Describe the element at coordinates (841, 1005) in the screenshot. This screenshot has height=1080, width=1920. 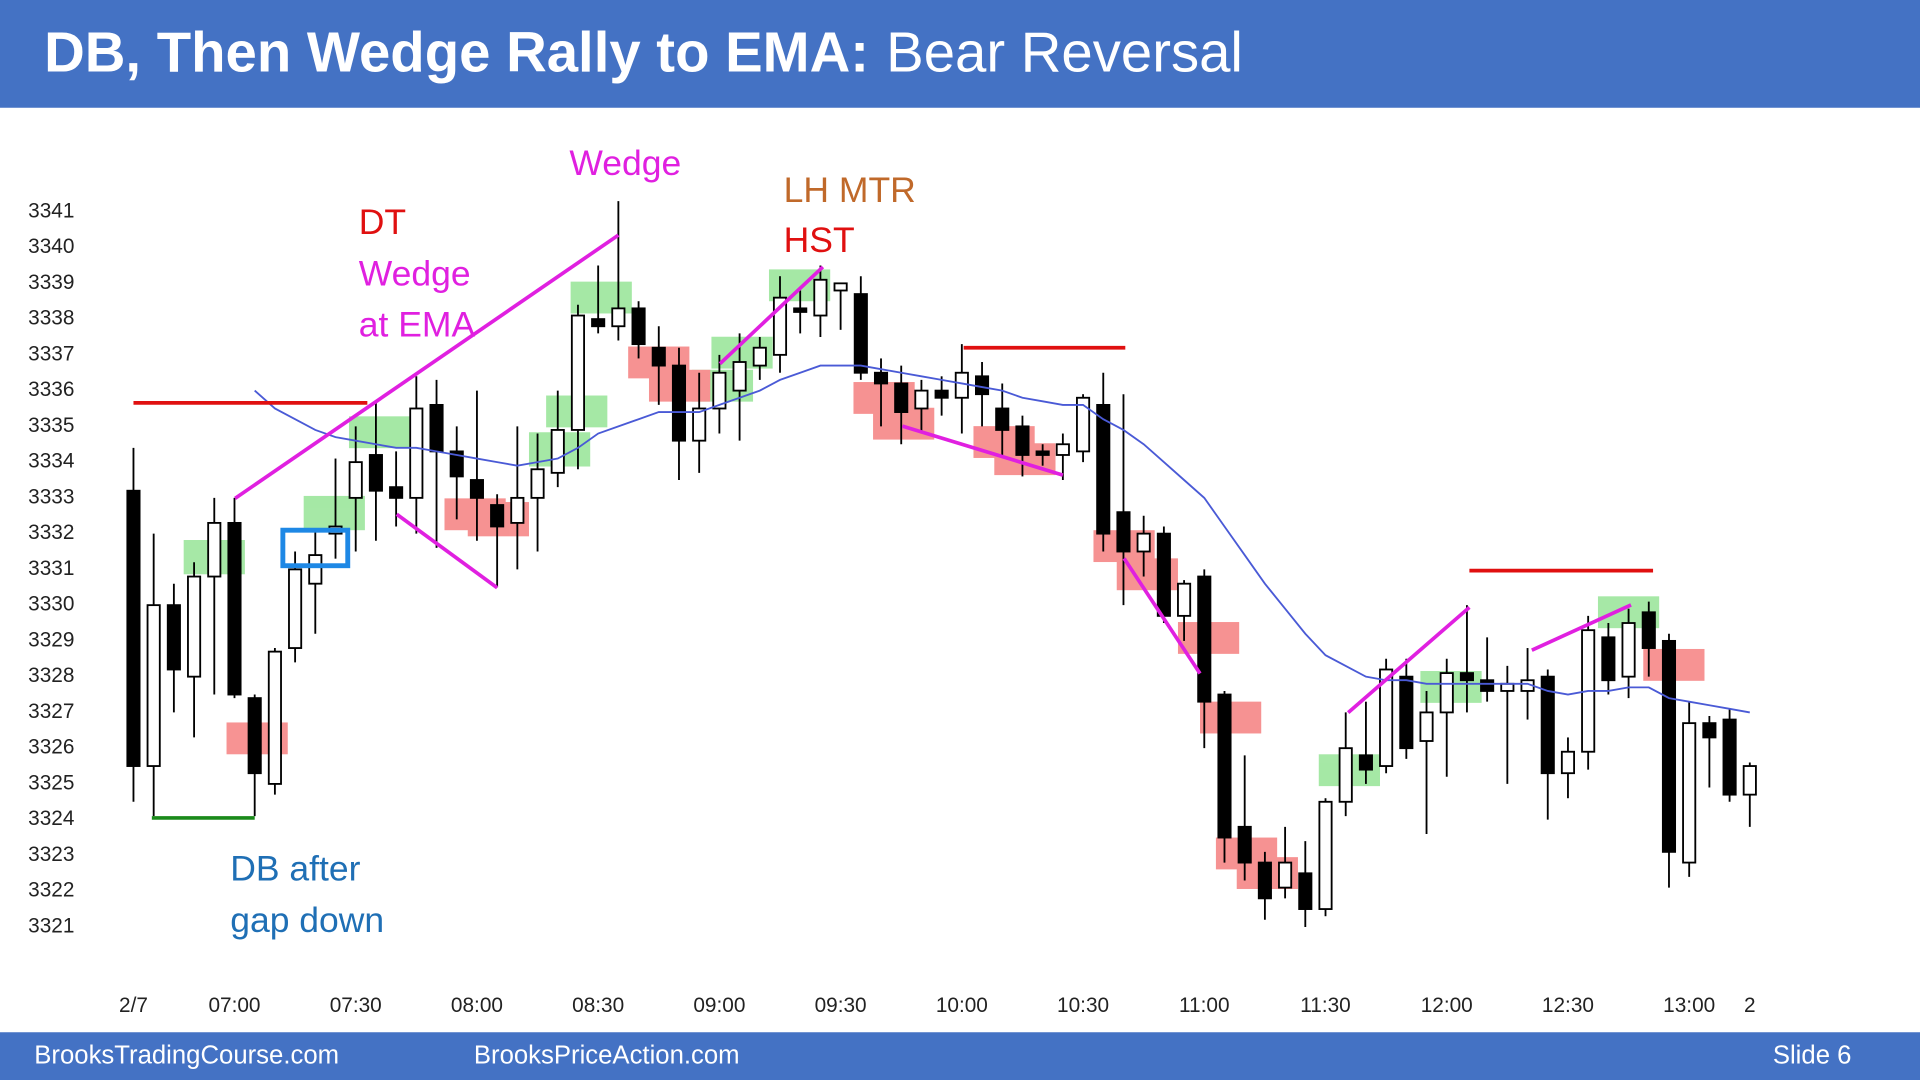
I see `x-tick-label: 09:30` at that location.